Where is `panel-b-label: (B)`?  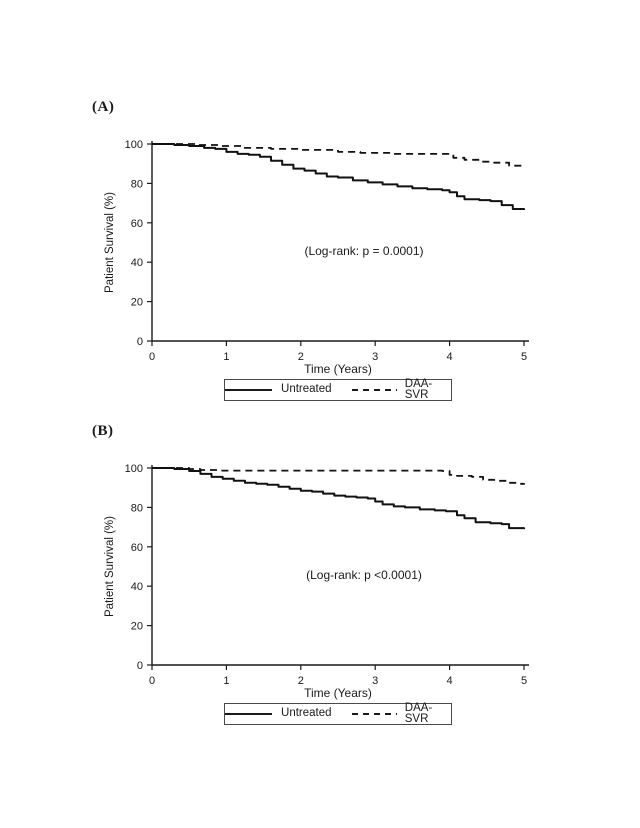
panel-b-label: (B) is located at coordinates (103, 431).